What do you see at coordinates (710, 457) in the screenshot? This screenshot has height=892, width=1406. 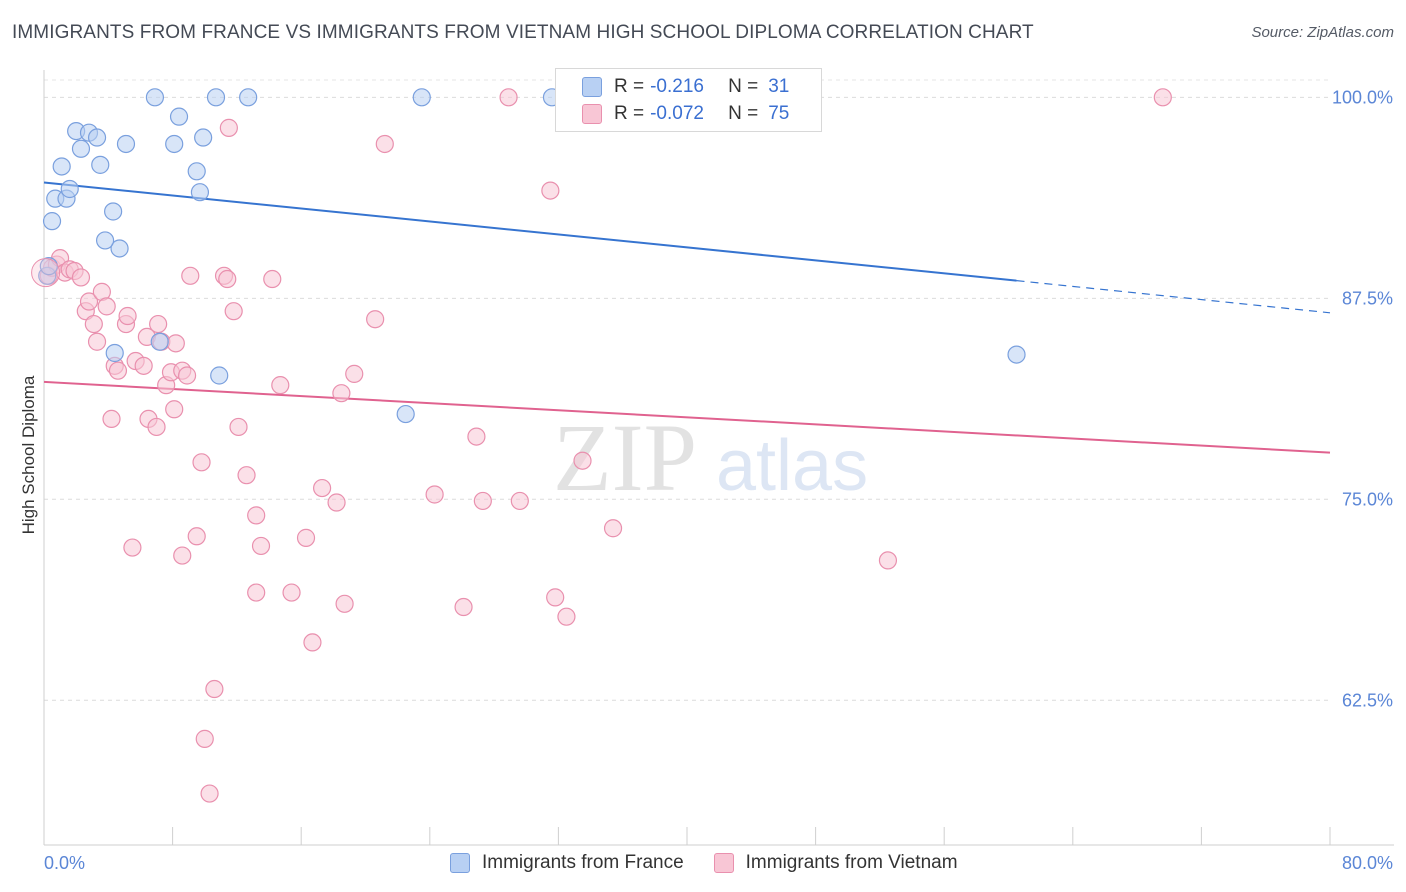 I see `watermark: ZIP atlas` at bounding box center [710, 457].